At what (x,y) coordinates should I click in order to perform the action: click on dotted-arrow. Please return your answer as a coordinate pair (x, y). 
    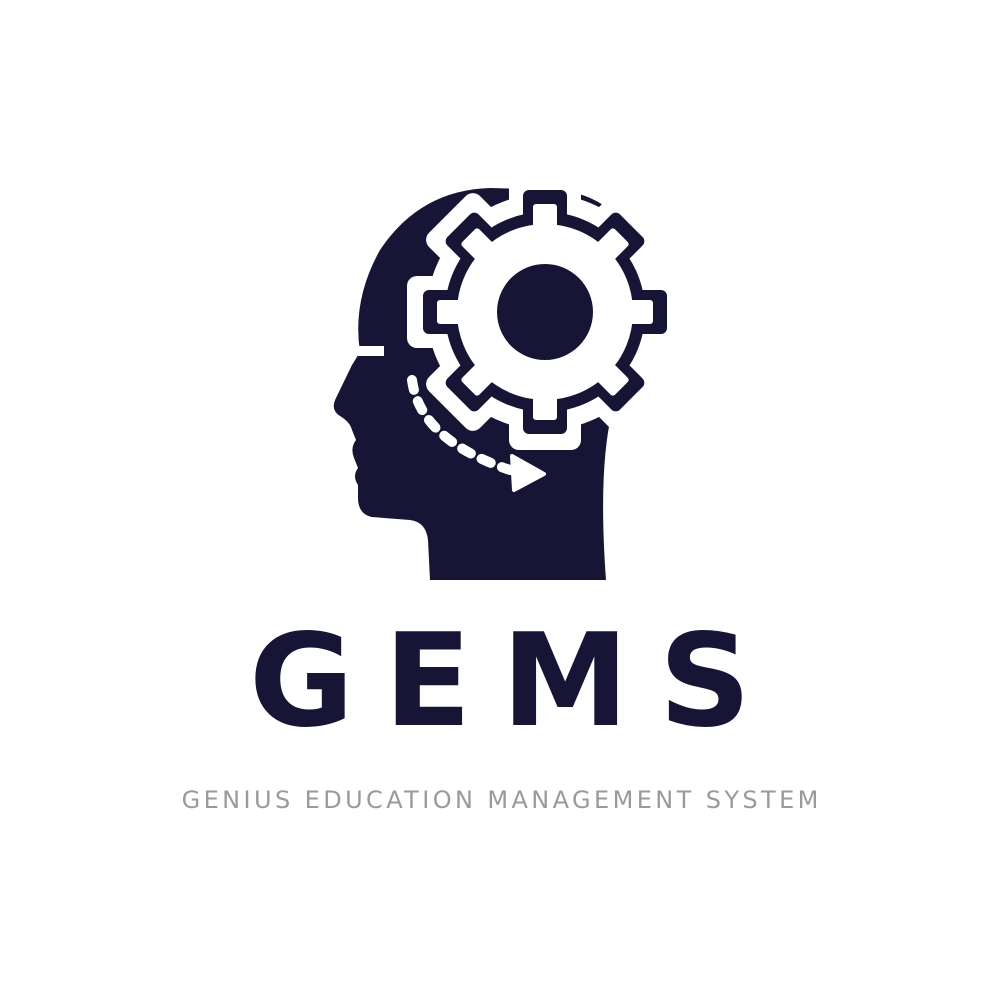
    Looking at the image, I should click on (461, 425).